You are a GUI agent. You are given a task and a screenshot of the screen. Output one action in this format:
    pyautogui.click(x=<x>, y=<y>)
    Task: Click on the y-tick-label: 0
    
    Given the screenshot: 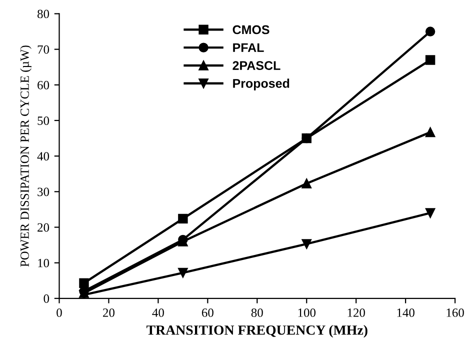 What is the action you would take?
    pyautogui.click(x=47, y=298)
    